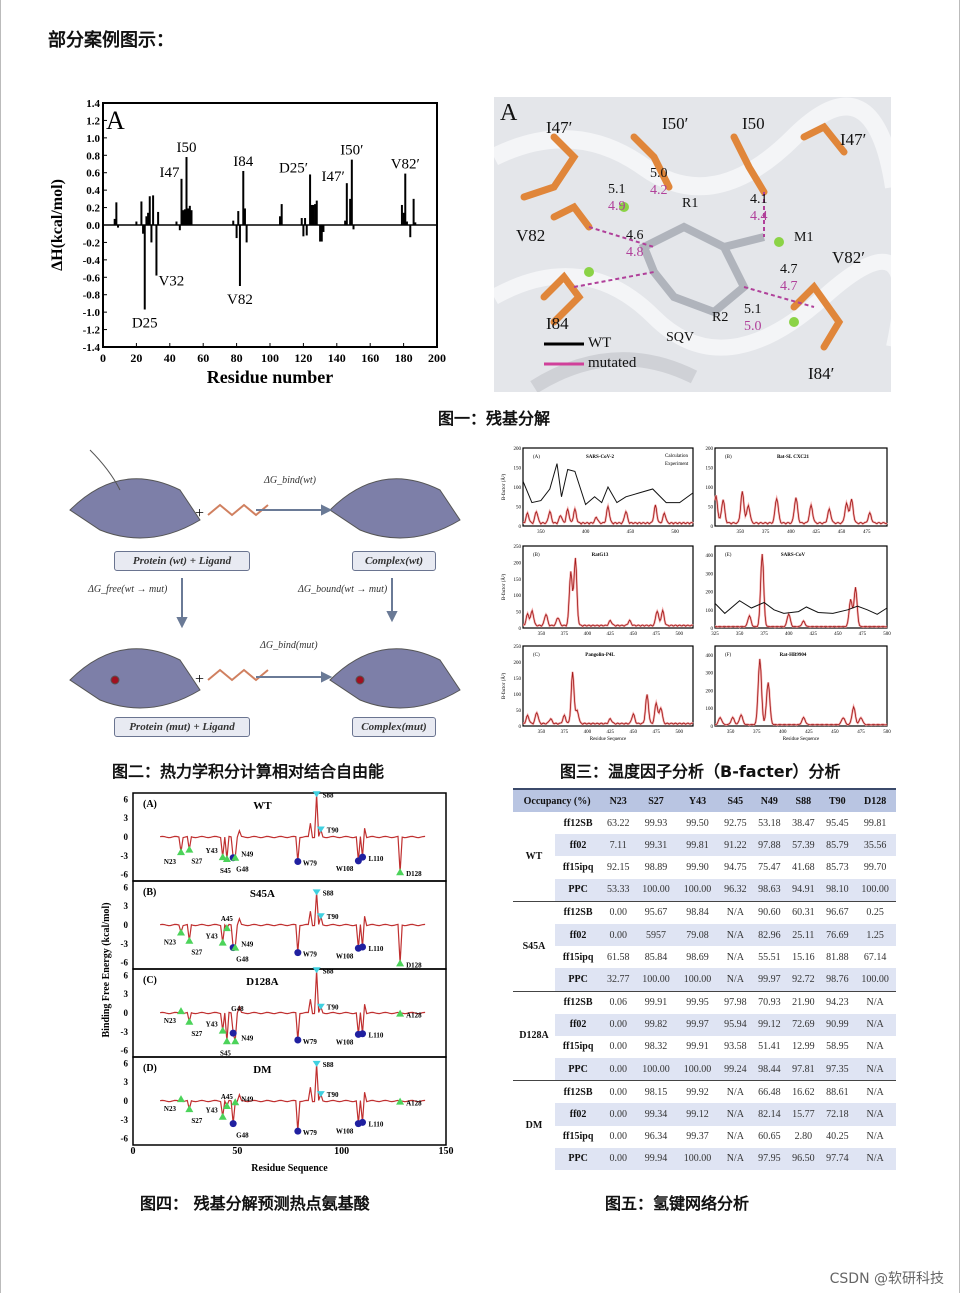 The height and width of the screenshot is (1295, 960). I want to click on panel-tag: (D), so click(150, 1068).